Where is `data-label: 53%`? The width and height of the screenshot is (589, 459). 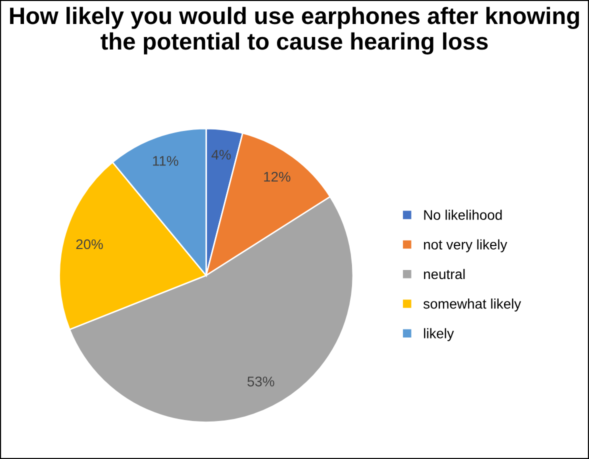 data-label: 53% is located at coordinates (260, 381).